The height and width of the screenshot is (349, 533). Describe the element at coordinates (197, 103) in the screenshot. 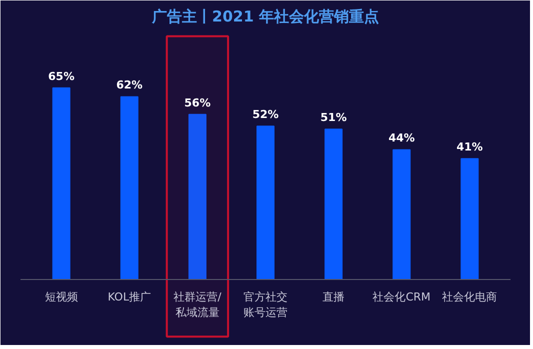

I see `data-label: 56%` at that location.